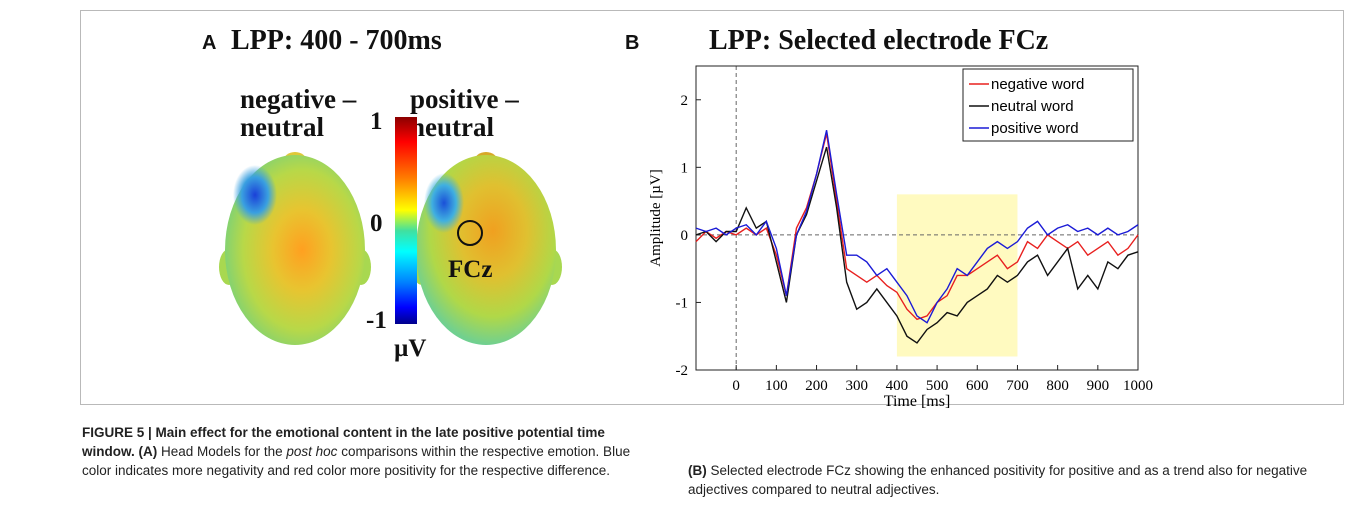  I want to click on y-tick-label: 1, so click(685, 168).